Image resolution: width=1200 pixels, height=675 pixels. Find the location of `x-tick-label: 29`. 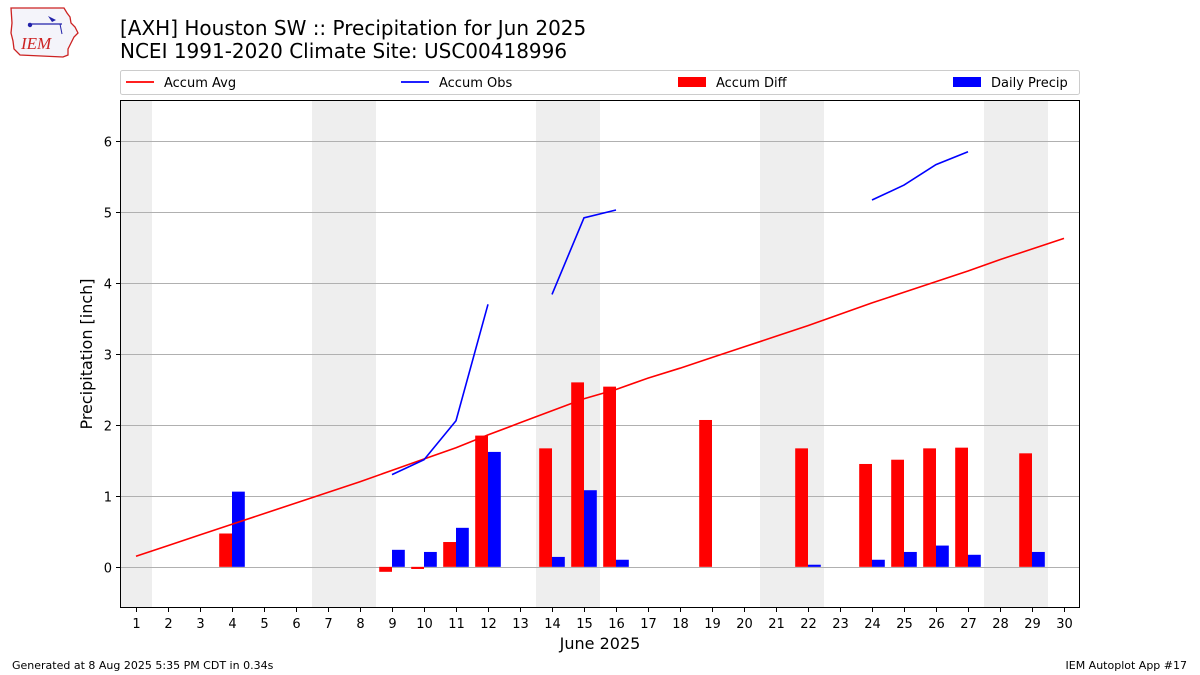

x-tick-label: 29 is located at coordinates (1032, 624).